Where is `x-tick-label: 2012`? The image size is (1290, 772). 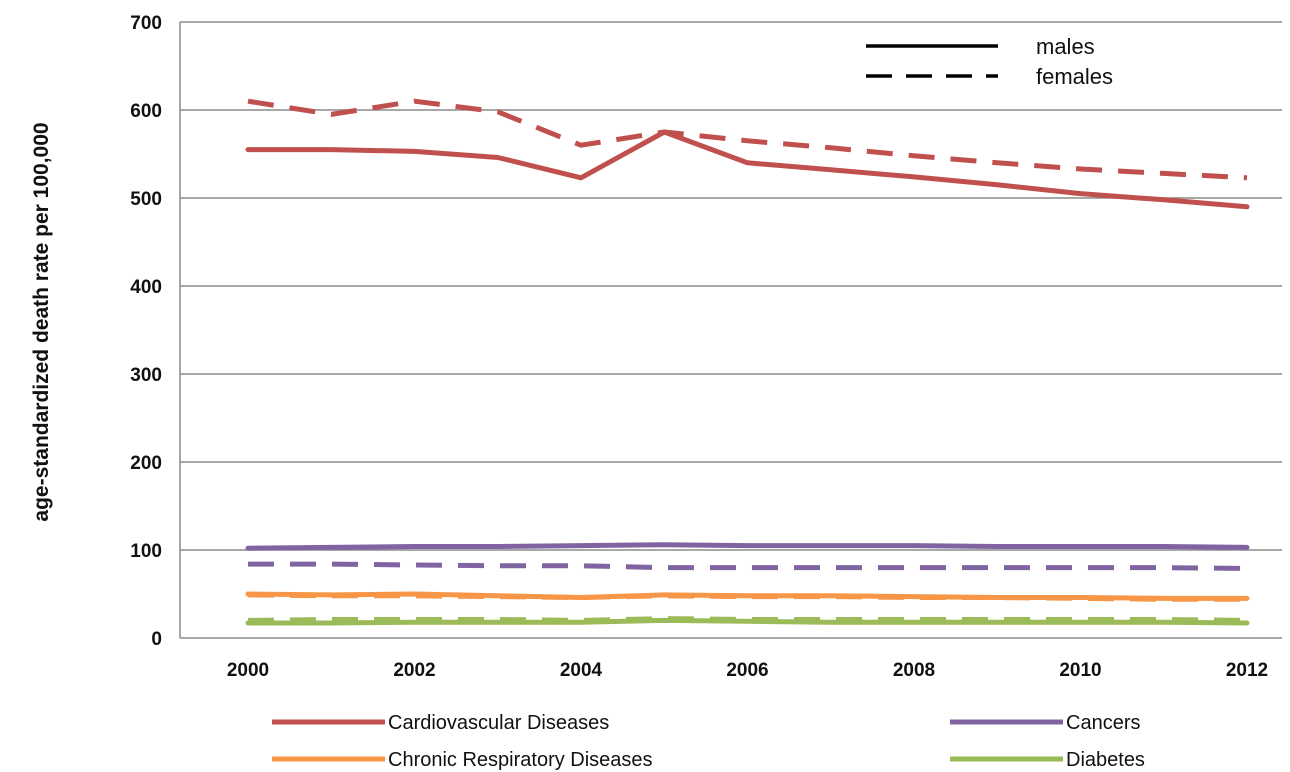 x-tick-label: 2012 is located at coordinates (1247, 670).